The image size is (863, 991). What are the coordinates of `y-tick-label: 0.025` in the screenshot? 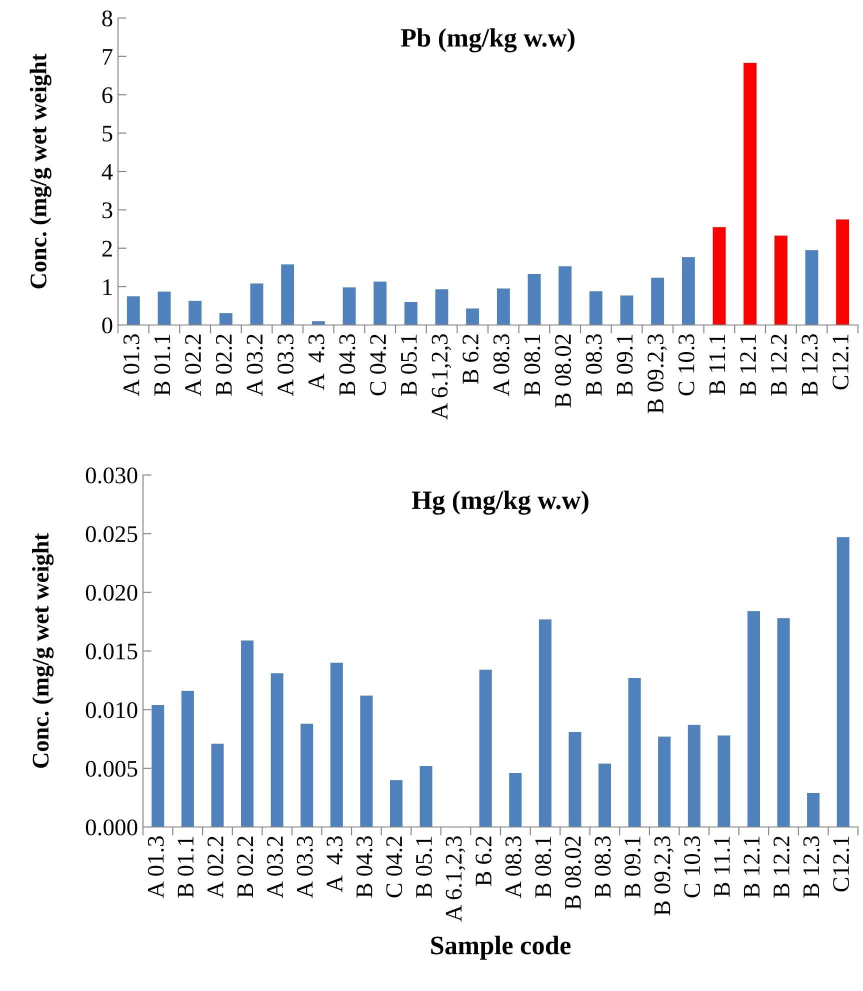 It's located at (112, 534).